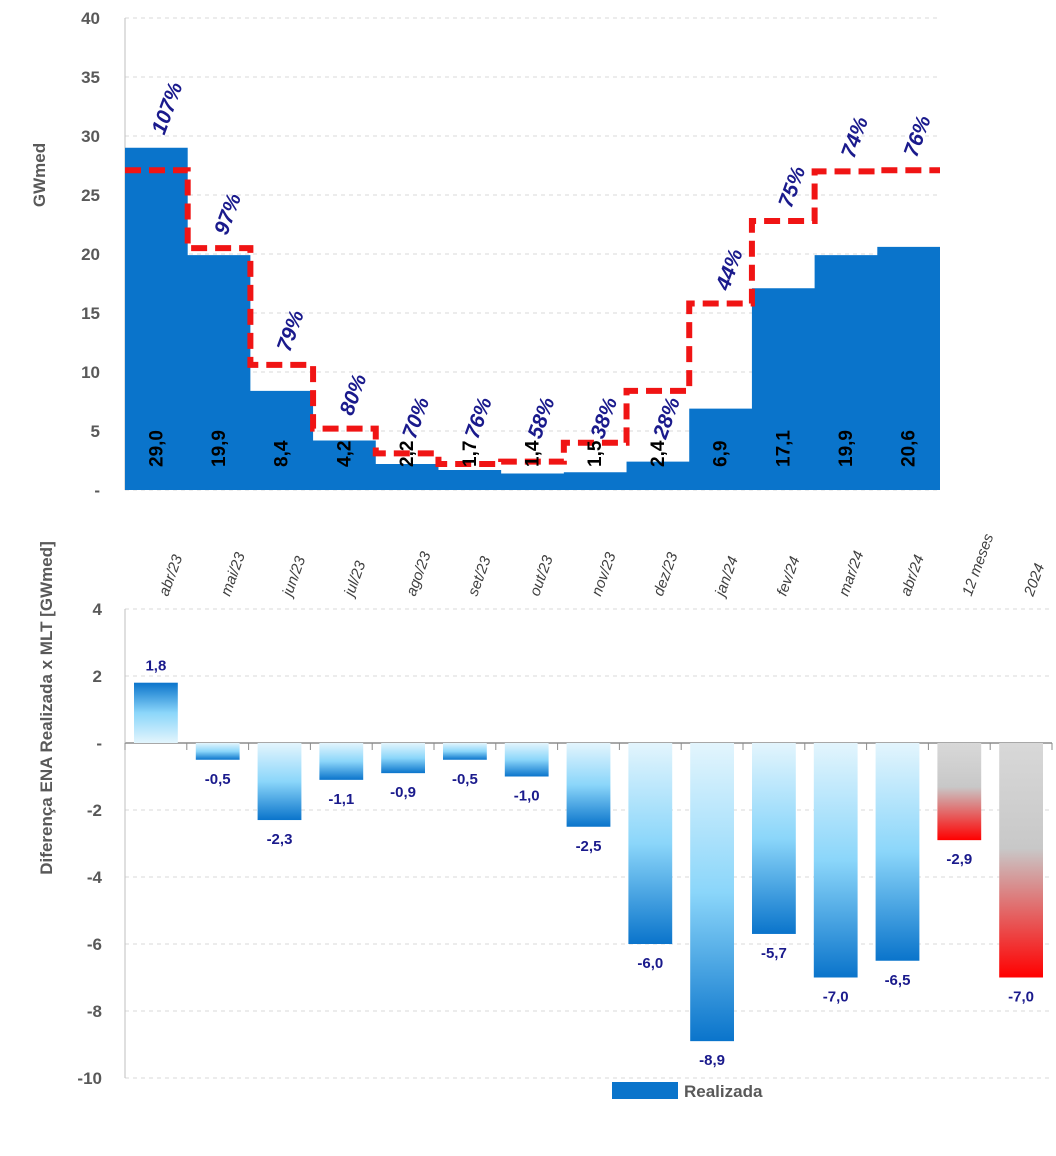 Image resolution: width=1056 pixels, height=1156 pixels. I want to click on percent-label: 28%, so click(667, 418).